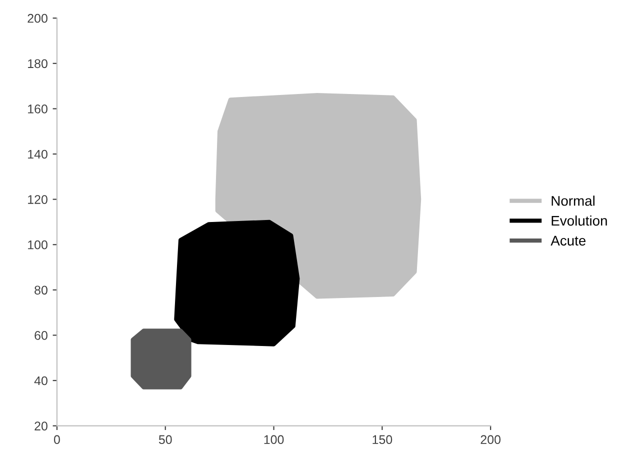 The height and width of the screenshot is (453, 633). I want to click on x-tick-label: 200, so click(490, 439).